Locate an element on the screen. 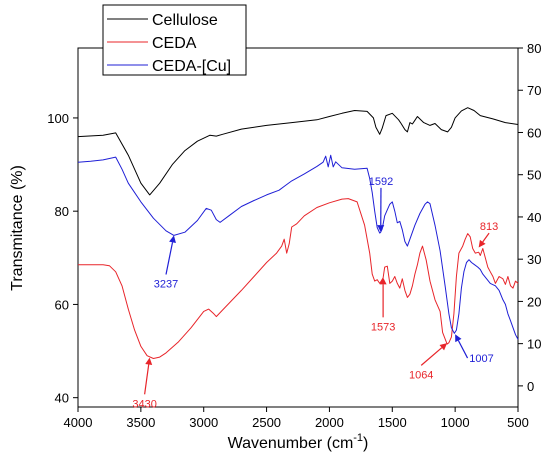 This screenshot has width=550, height=470. x-tick-label: 500 is located at coordinates (518, 422).